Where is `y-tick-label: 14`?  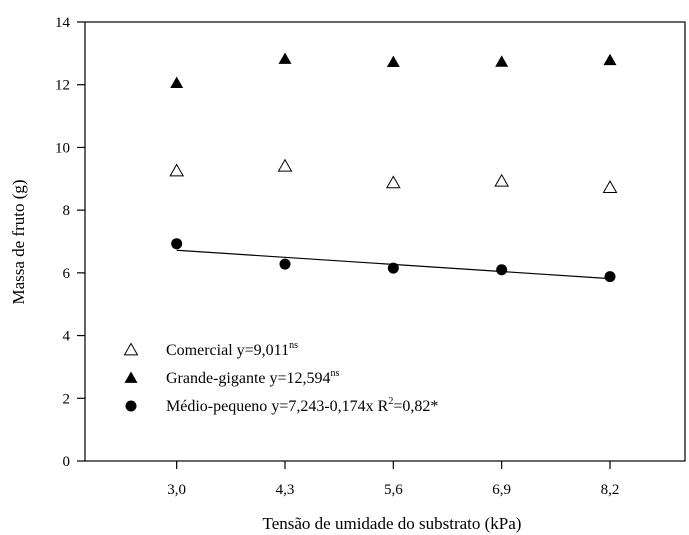
y-tick-label: 14 is located at coordinates (63, 23).